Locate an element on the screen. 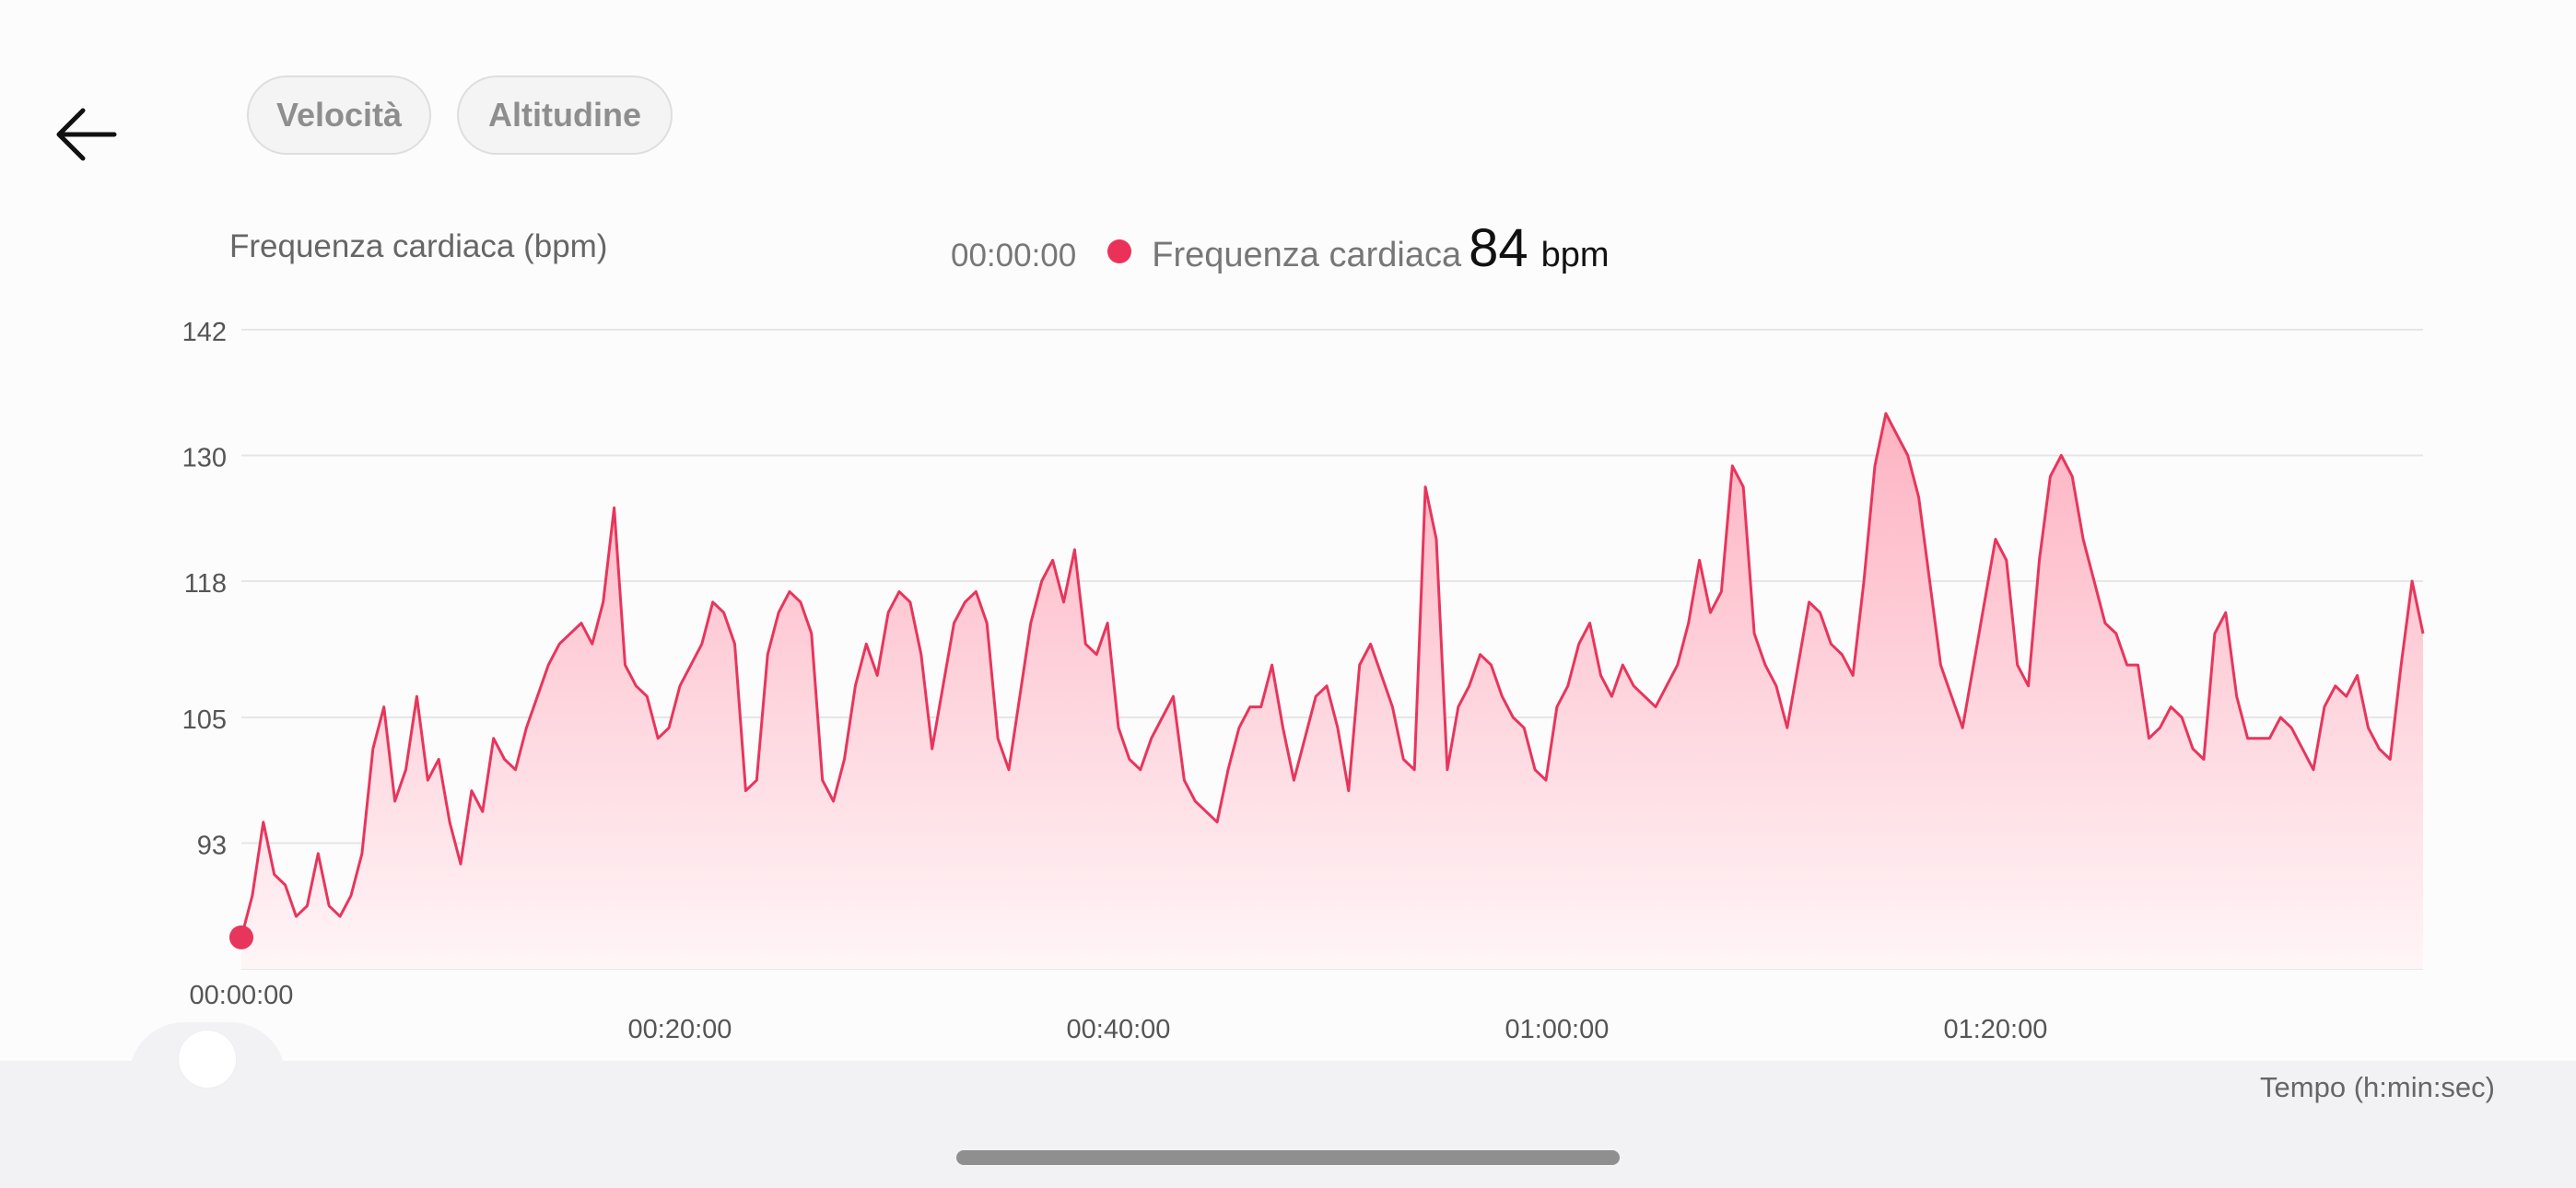 This screenshot has width=2576, height=1188. y-tick-label: 105 is located at coordinates (204, 720).